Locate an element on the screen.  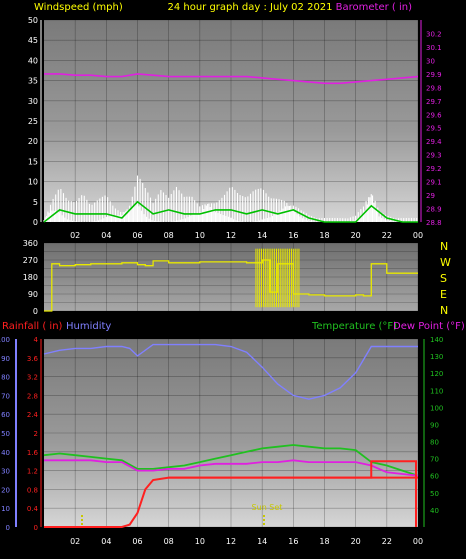
rainfall-step is located at coordinates (292, 493).